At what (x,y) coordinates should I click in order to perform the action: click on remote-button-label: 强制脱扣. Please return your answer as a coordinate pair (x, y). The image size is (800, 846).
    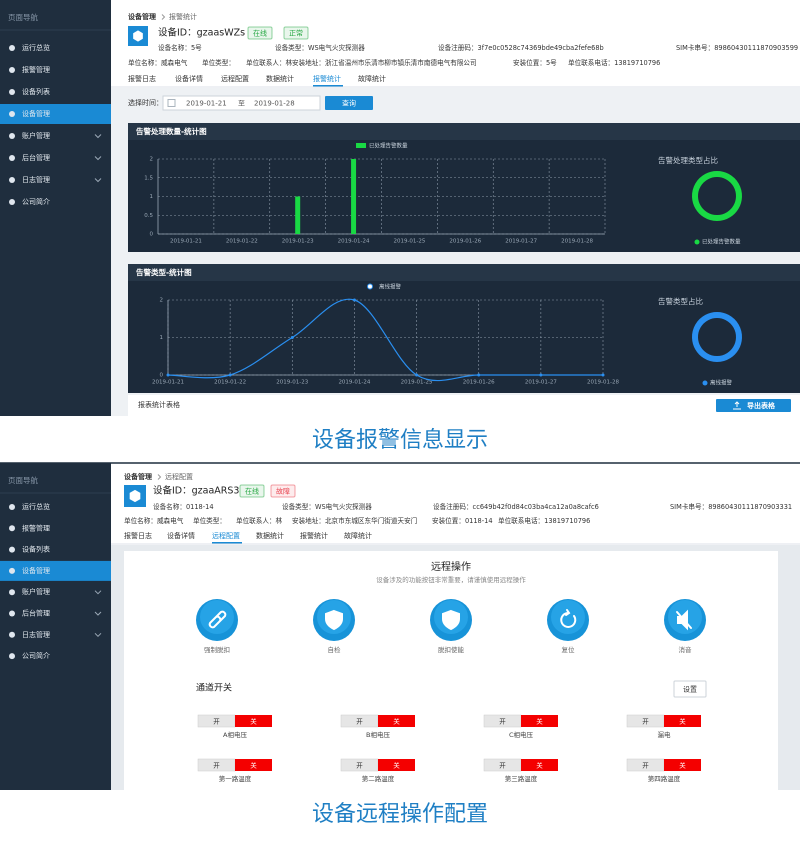
    Looking at the image, I should click on (217, 649).